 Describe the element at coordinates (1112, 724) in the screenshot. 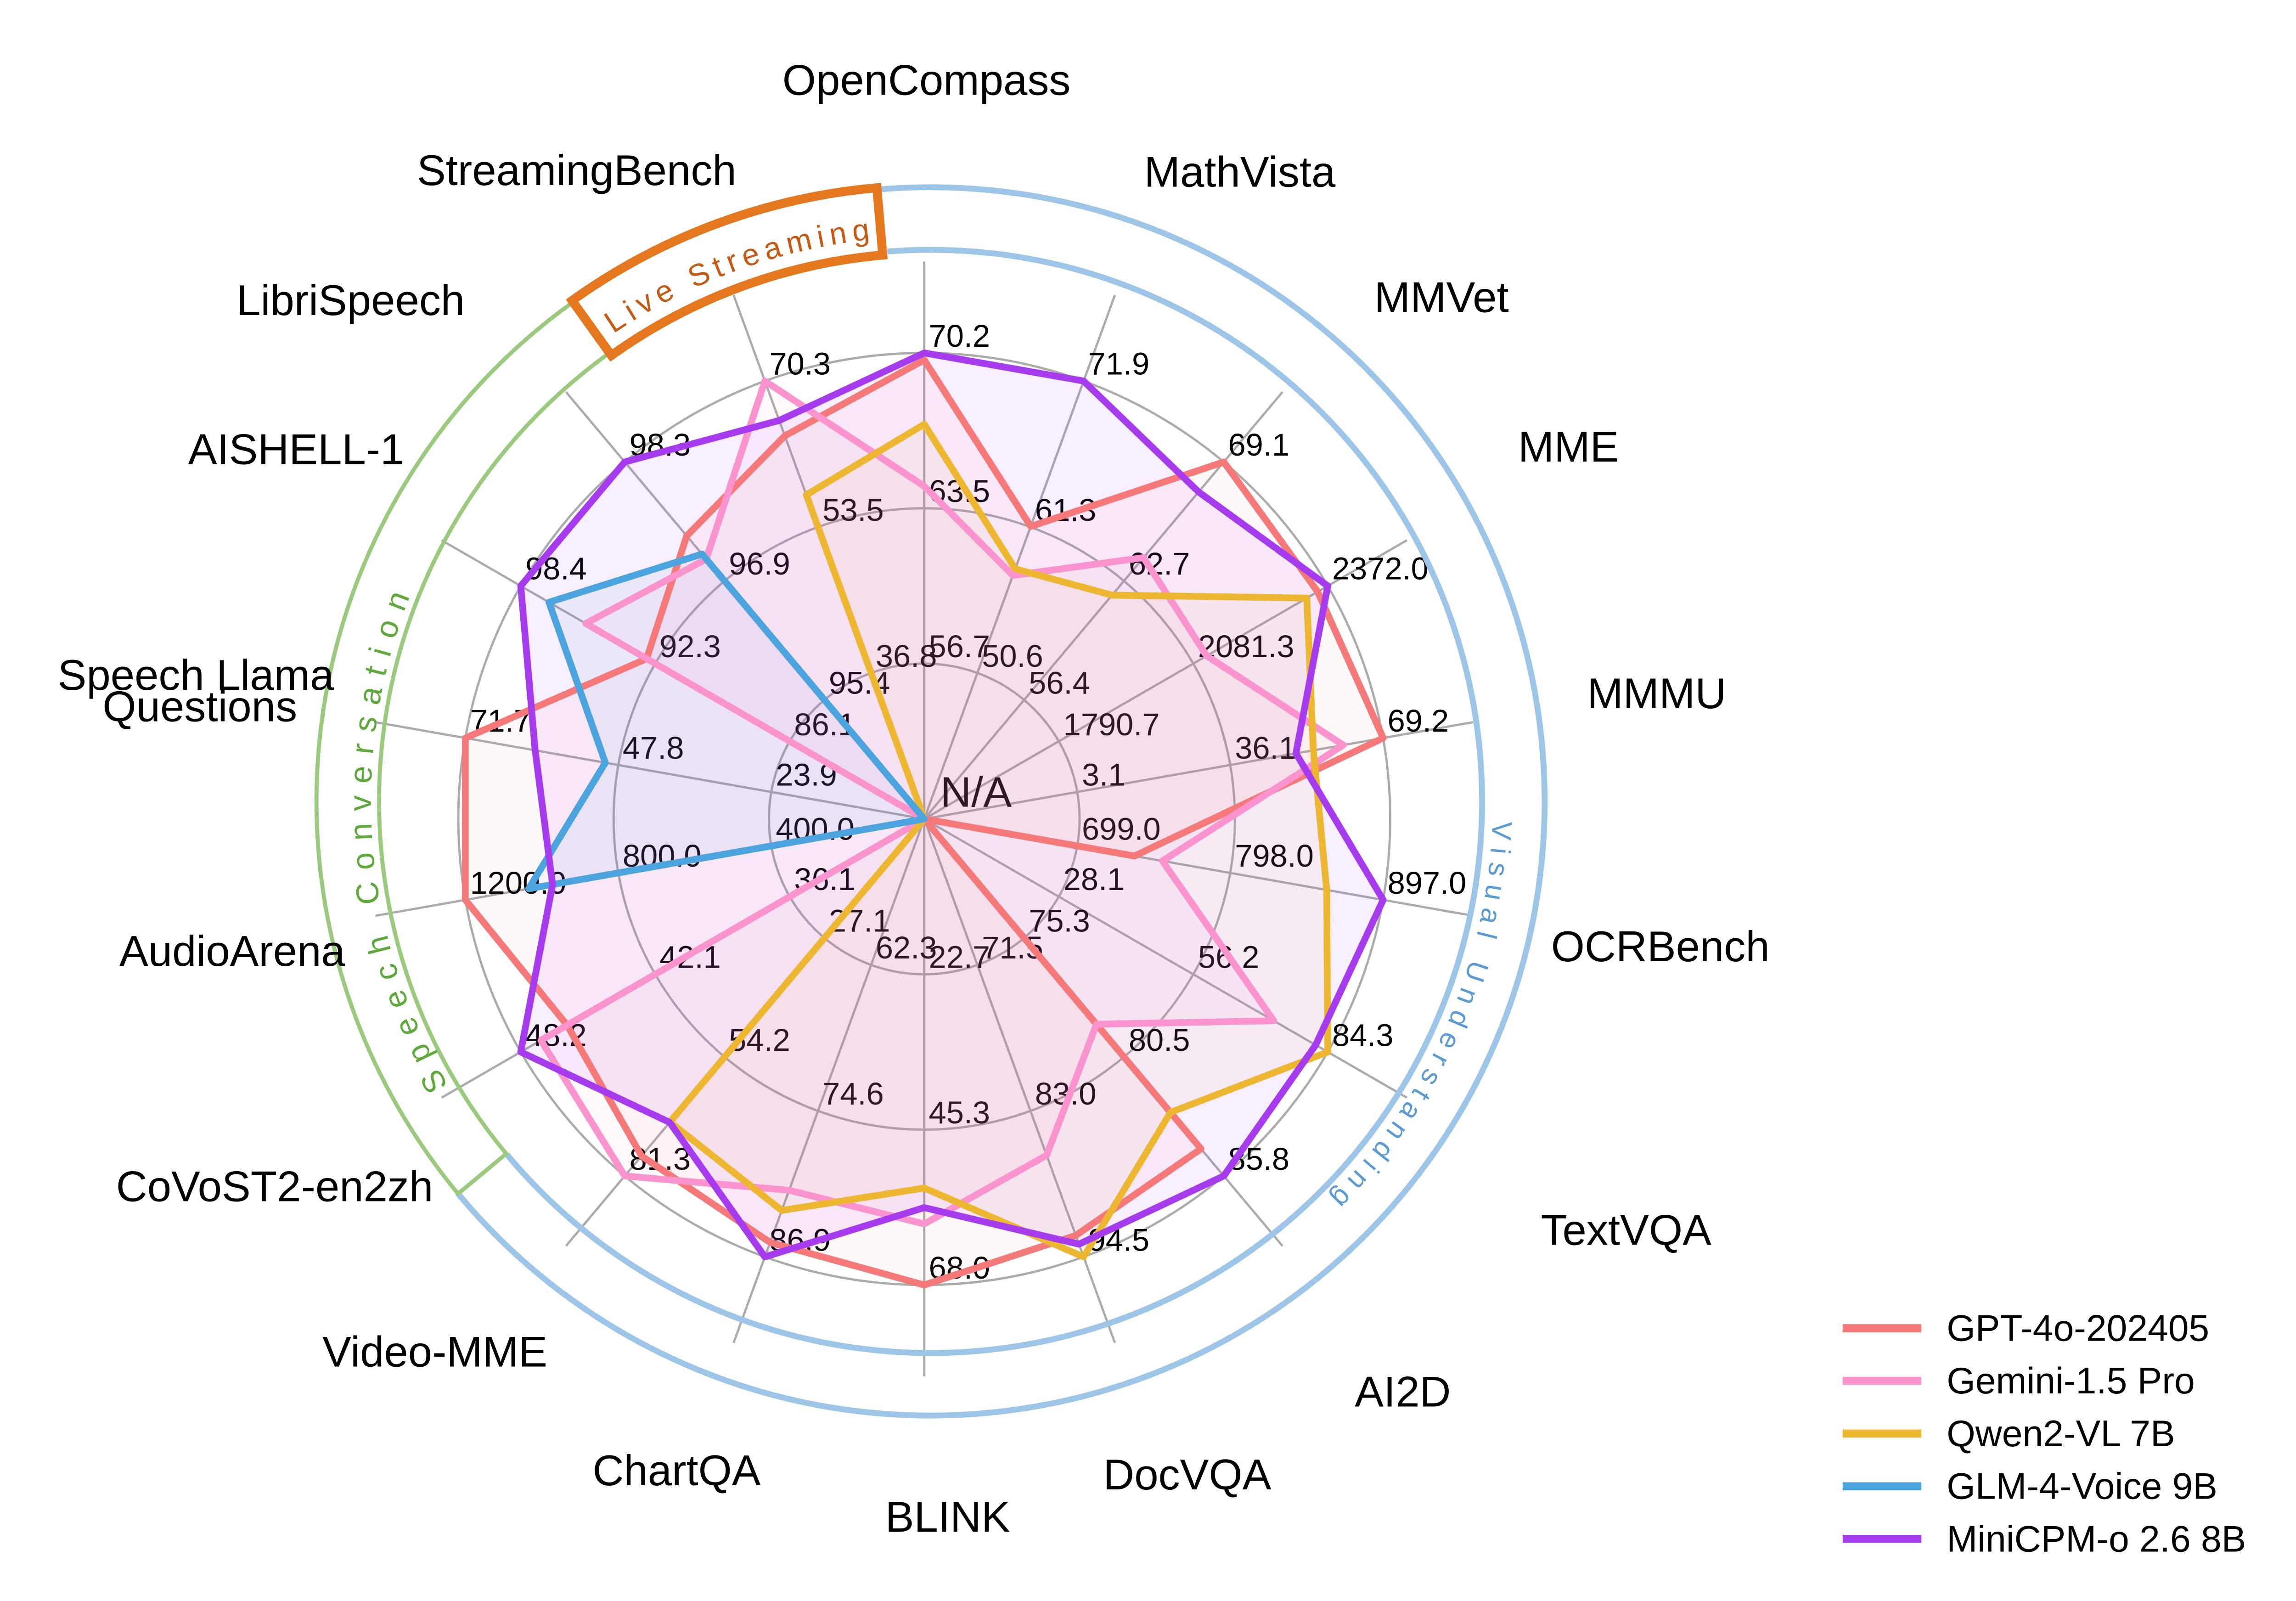

I see `svg-text: 1790.7` at that location.